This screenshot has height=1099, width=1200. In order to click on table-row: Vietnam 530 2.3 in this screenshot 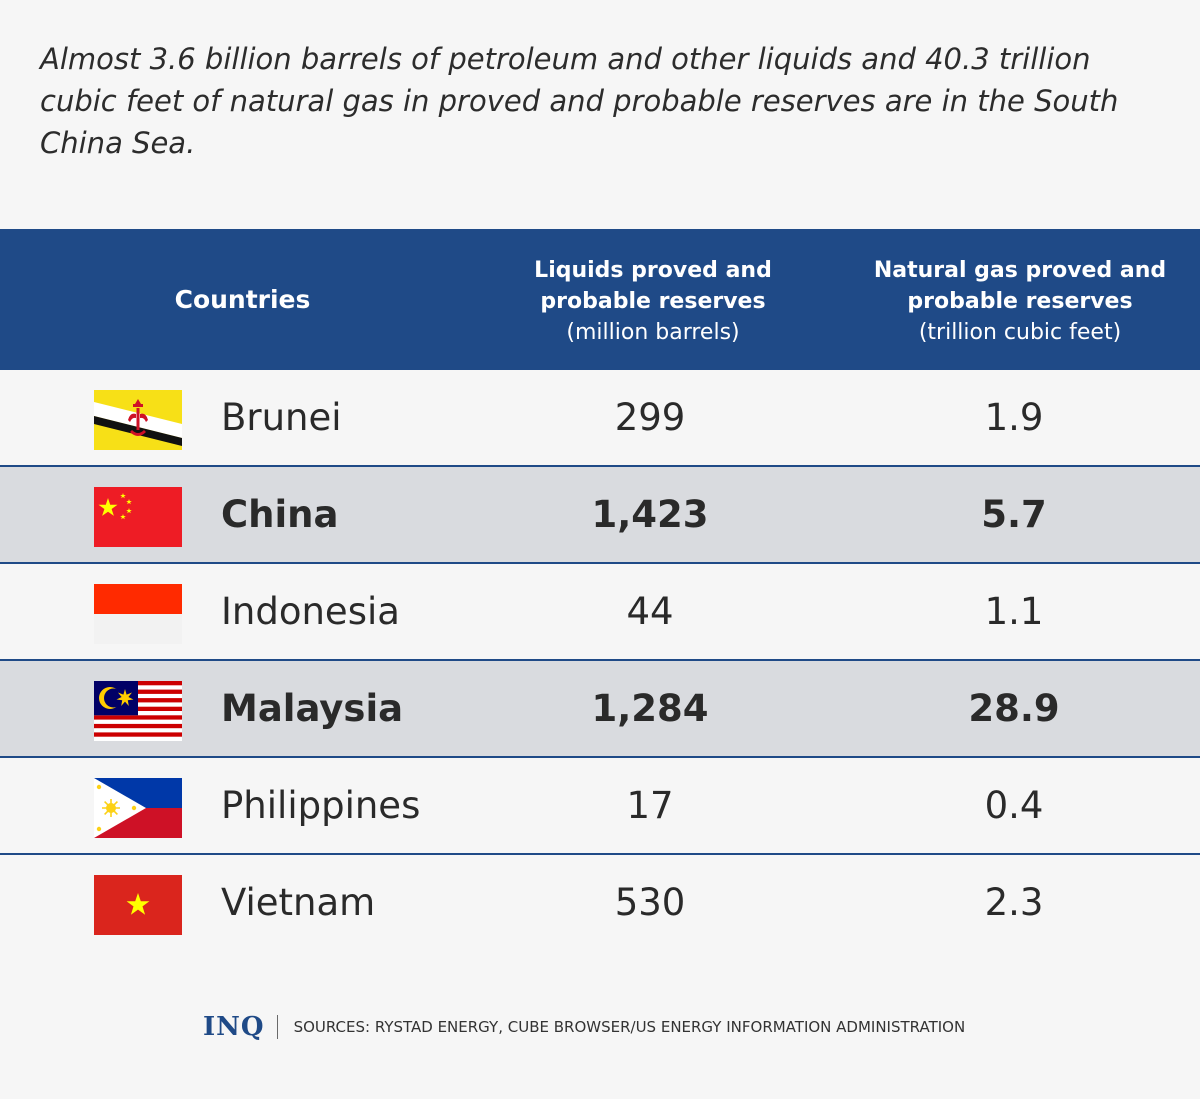, I will do `click(600, 902)`.